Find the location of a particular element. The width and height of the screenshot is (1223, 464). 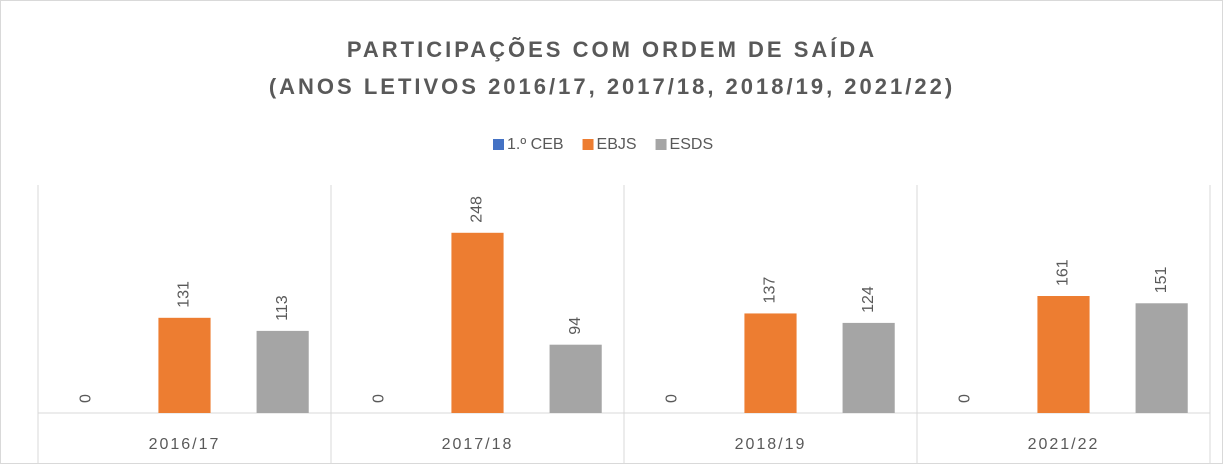

data-label: 94 is located at coordinates (575, 326).